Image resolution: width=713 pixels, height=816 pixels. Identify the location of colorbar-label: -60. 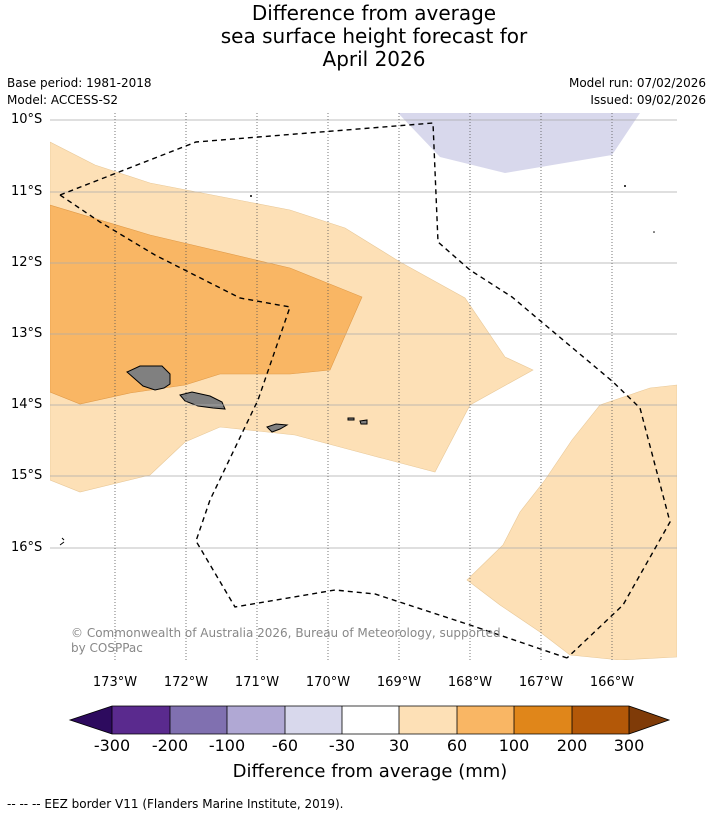
(285, 745).